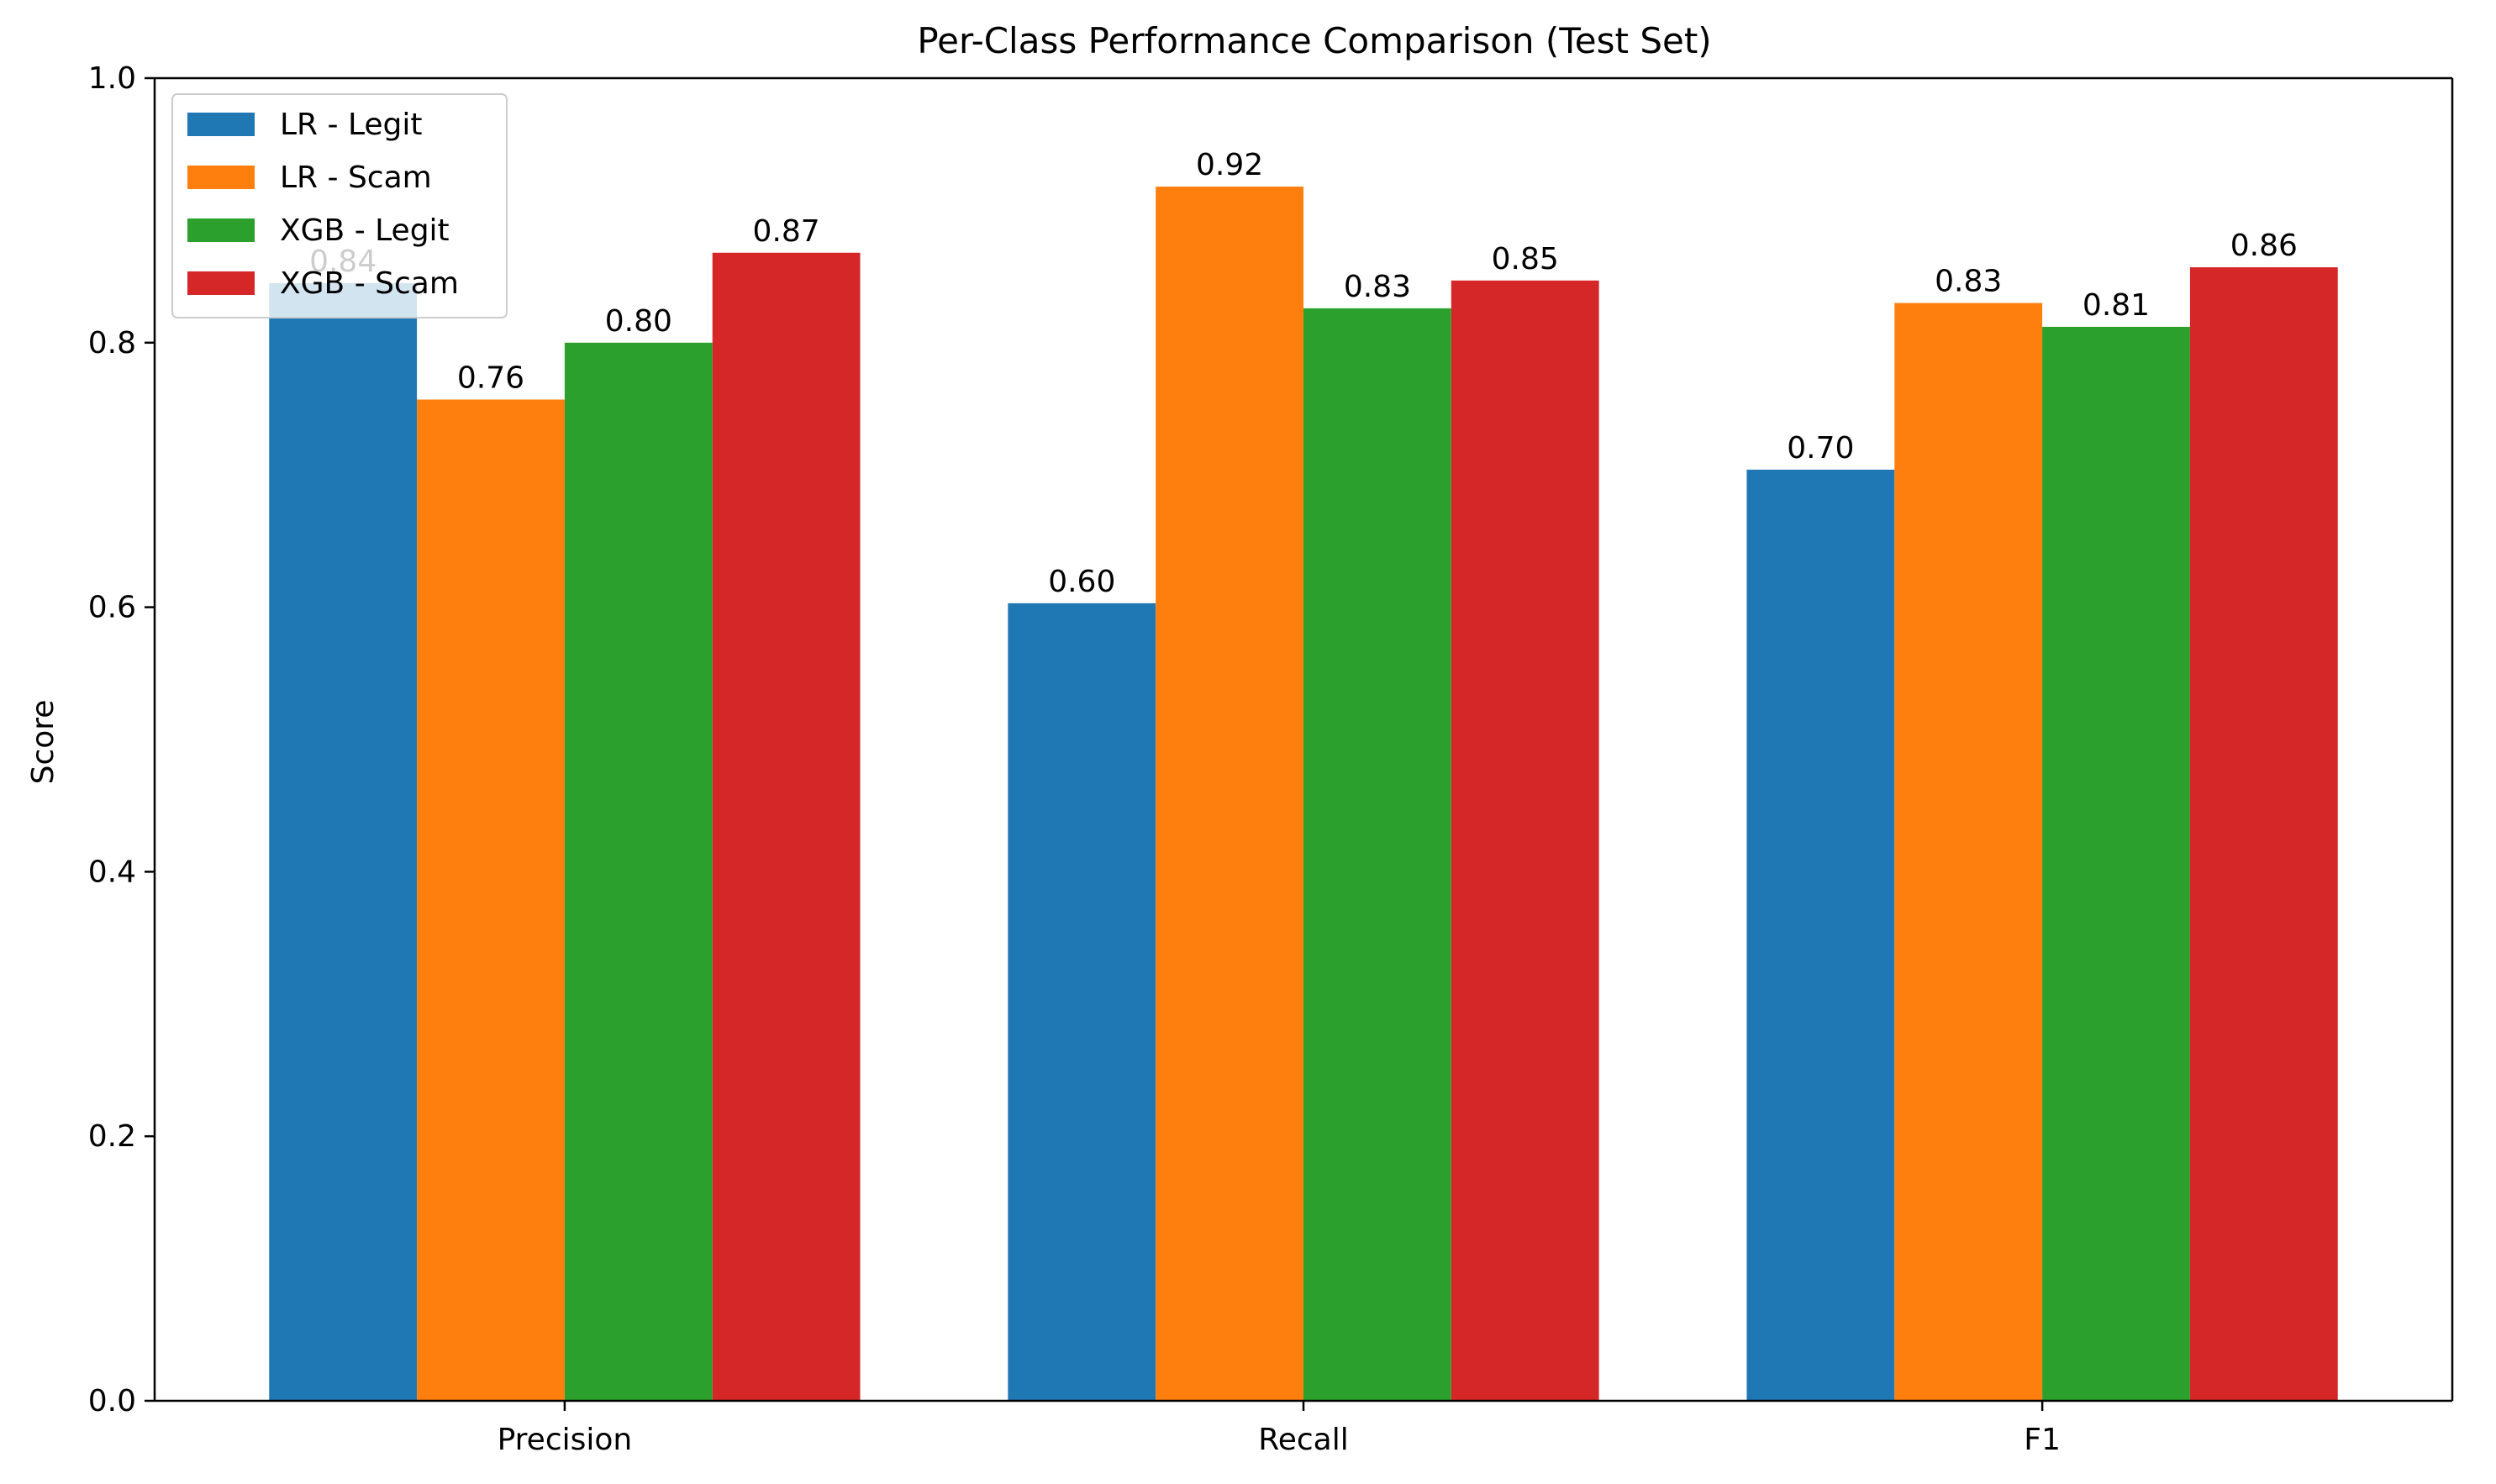  Describe the element at coordinates (351, 125) in the screenshot. I see `legend-label: LR - Legit` at that location.